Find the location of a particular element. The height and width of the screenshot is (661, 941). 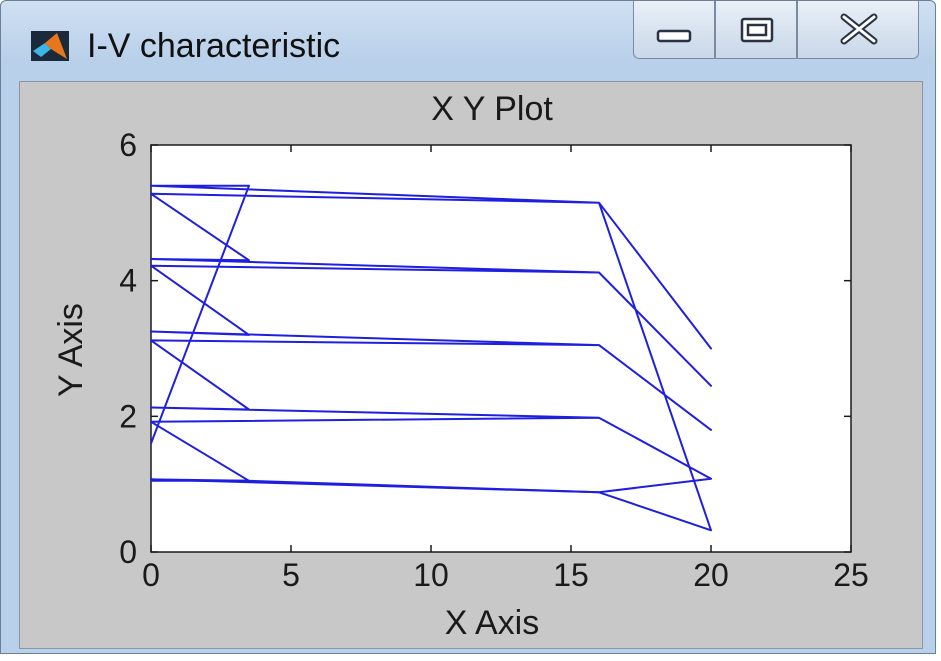

minimize-button is located at coordinates (674, 30).